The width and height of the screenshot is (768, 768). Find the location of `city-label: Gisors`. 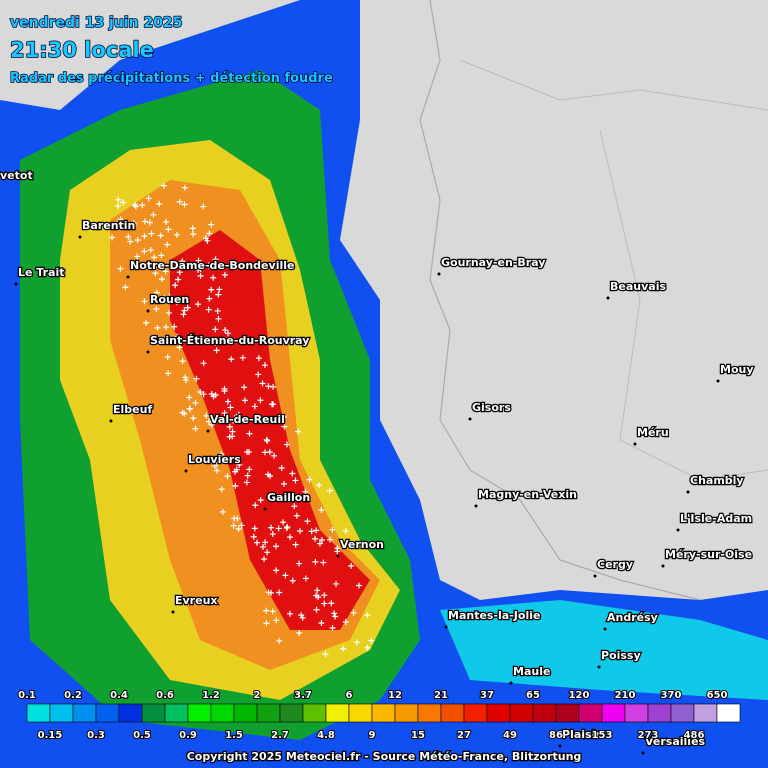

city-label: Gisors is located at coordinates (491, 407).